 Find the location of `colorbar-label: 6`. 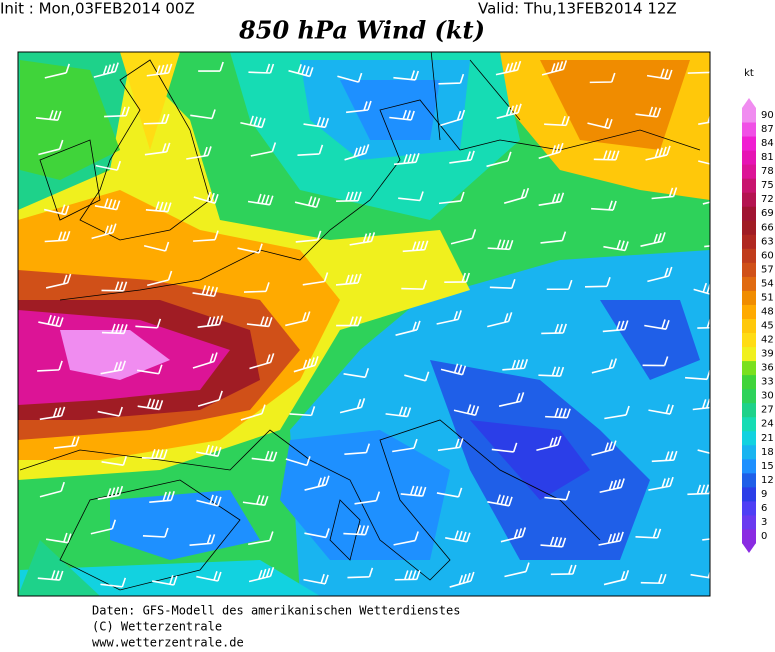

colorbar-label: 6 is located at coordinates (764, 508).